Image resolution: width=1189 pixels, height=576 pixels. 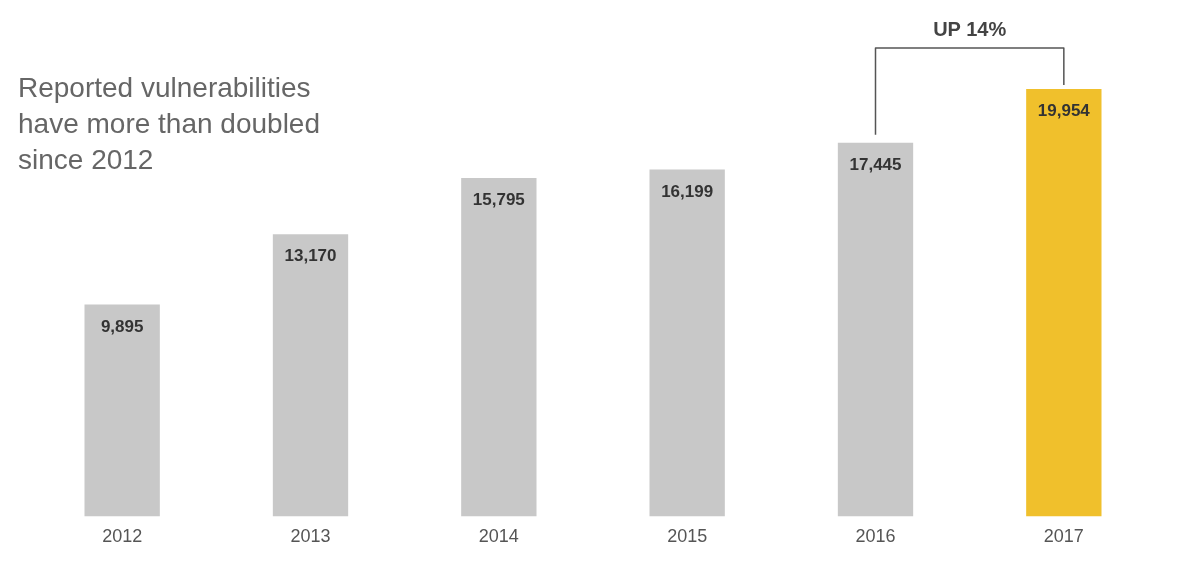 What do you see at coordinates (169, 124) in the screenshot?
I see `text: Reported vulnerabilities have more than doubled since 2012` at bounding box center [169, 124].